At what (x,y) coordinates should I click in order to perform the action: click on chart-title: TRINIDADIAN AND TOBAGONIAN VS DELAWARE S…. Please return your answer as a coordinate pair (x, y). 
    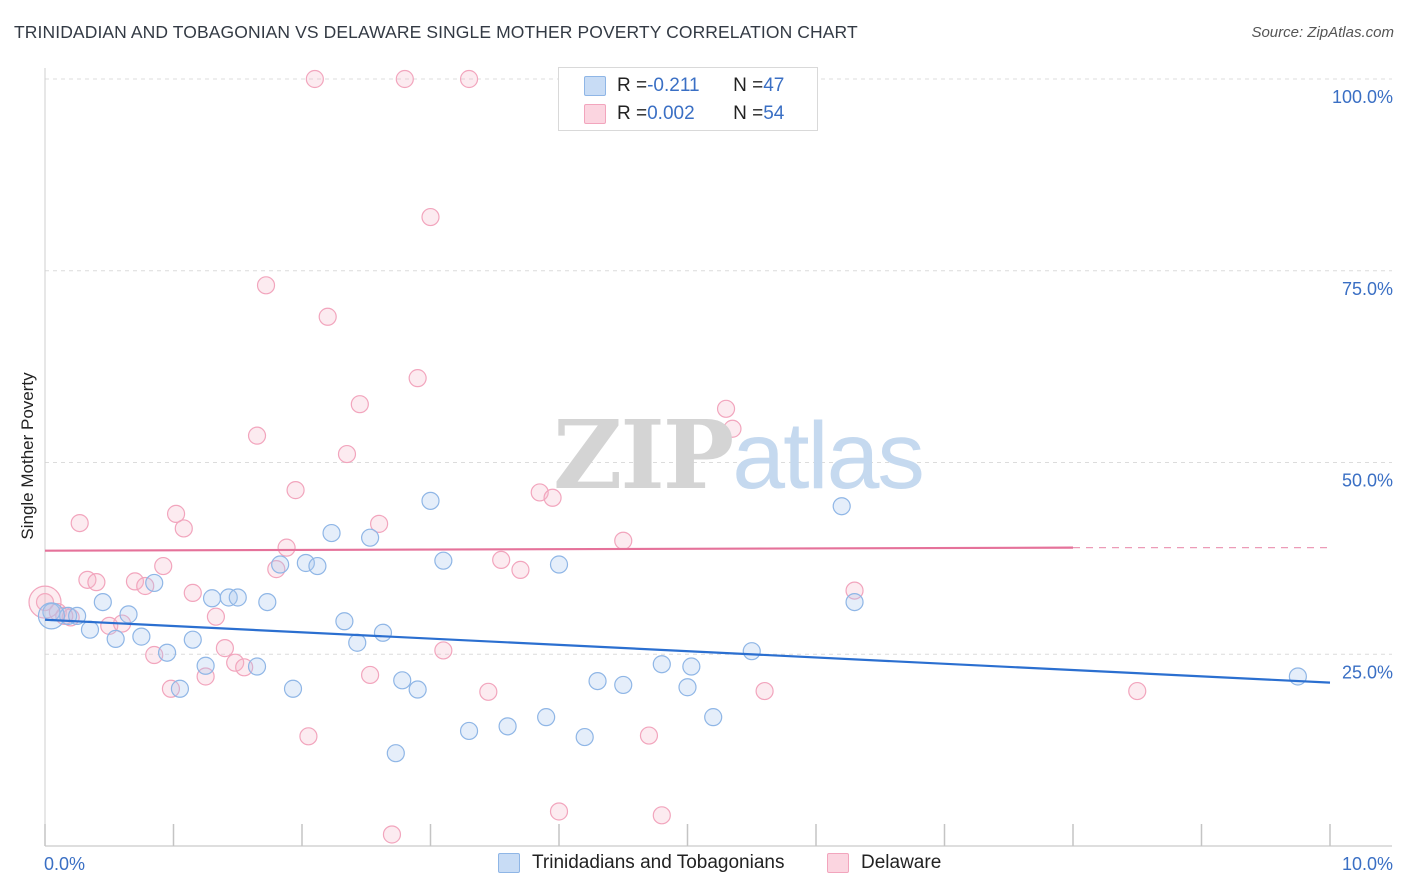
    Looking at the image, I should click on (436, 32).